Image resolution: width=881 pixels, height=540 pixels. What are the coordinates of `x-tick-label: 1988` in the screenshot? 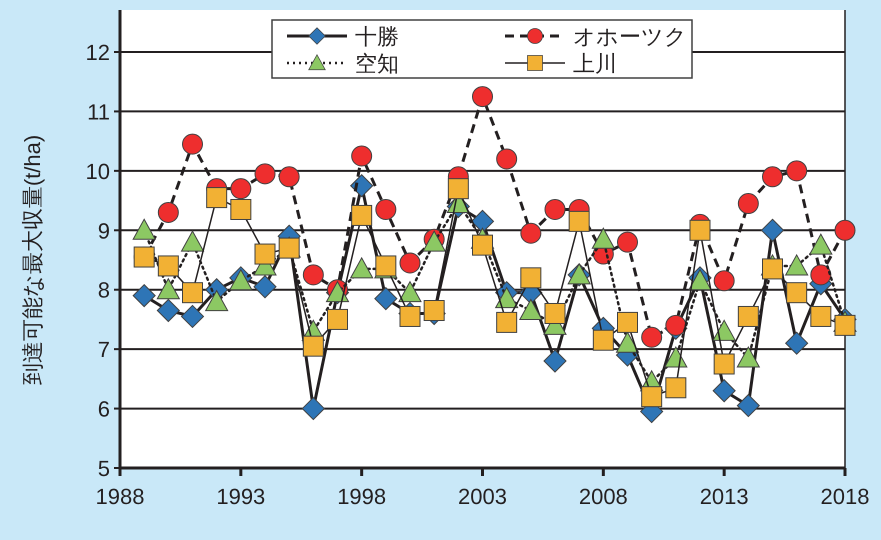 It's located at (120, 496).